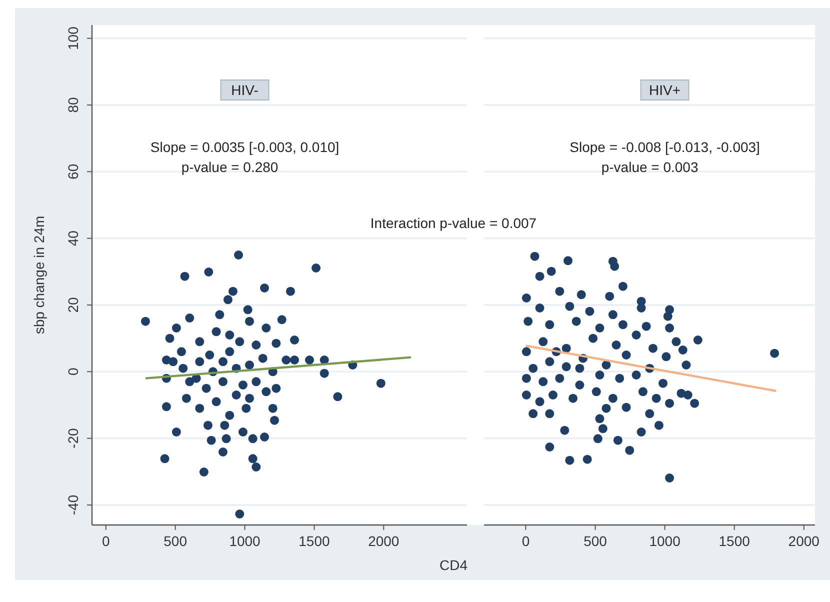  What do you see at coordinates (665, 147) in the screenshot?
I see `annotation: Slope = -0.008 [-0.013, -0.003]` at bounding box center [665, 147].